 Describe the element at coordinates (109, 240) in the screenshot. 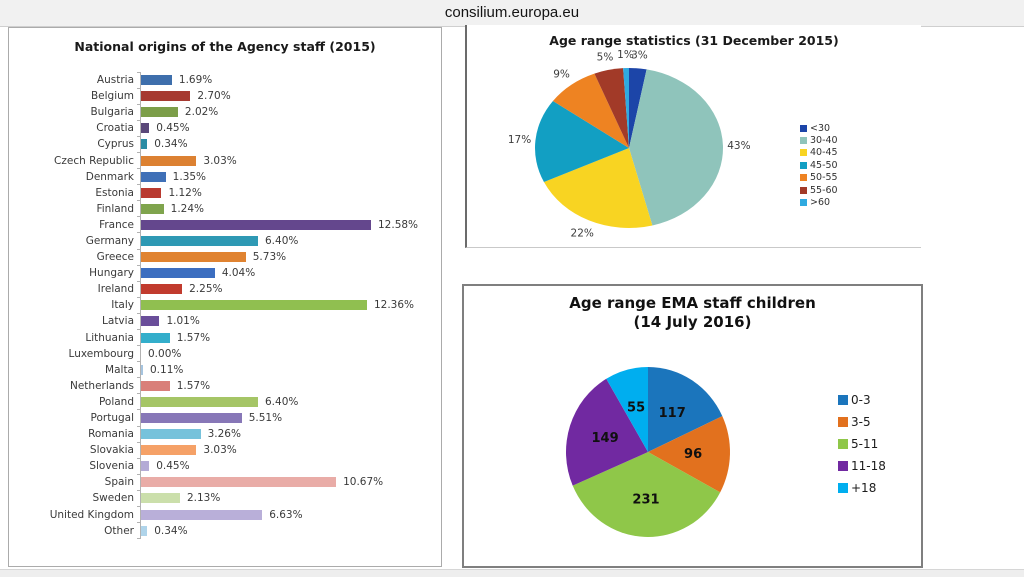

I see `bar-category-label: Germany` at that location.